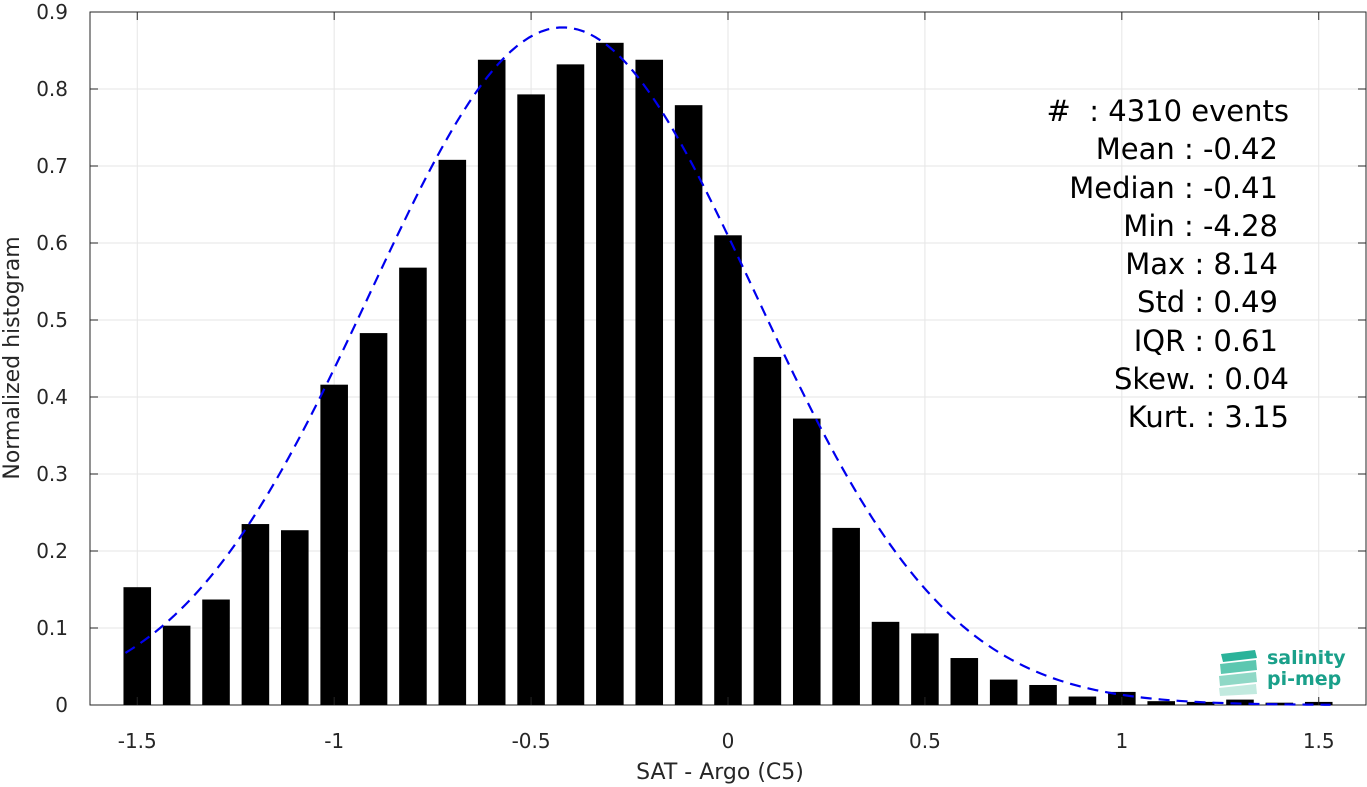 This screenshot has width=1367, height=787. I want to click on stat-kurt: Kurt. : 3.15, so click(1208, 417).